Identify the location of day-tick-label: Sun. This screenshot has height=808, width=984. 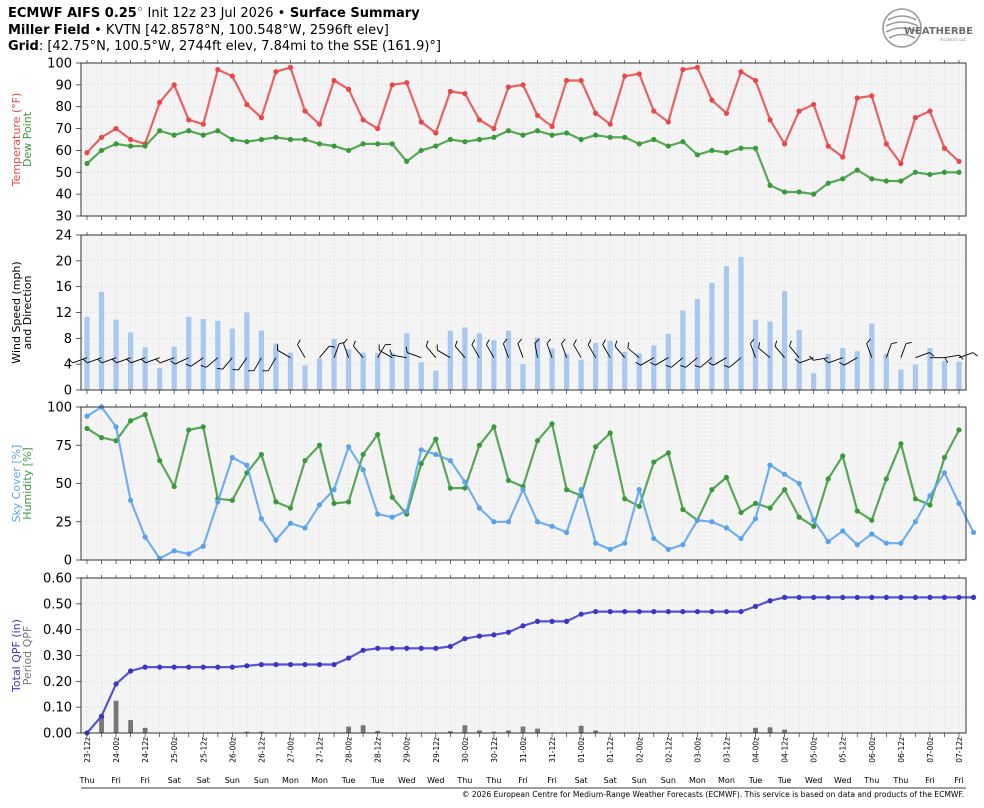
(639, 780).